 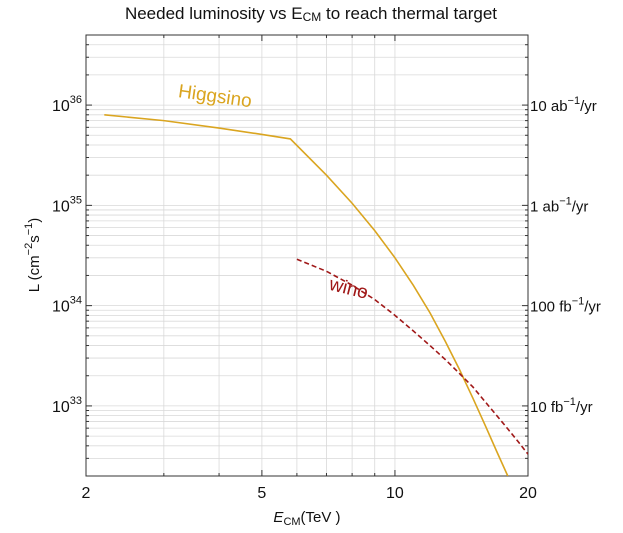 What do you see at coordinates (565, 306) in the screenshot?
I see `right-tick-label: 100 fb−1/yr` at bounding box center [565, 306].